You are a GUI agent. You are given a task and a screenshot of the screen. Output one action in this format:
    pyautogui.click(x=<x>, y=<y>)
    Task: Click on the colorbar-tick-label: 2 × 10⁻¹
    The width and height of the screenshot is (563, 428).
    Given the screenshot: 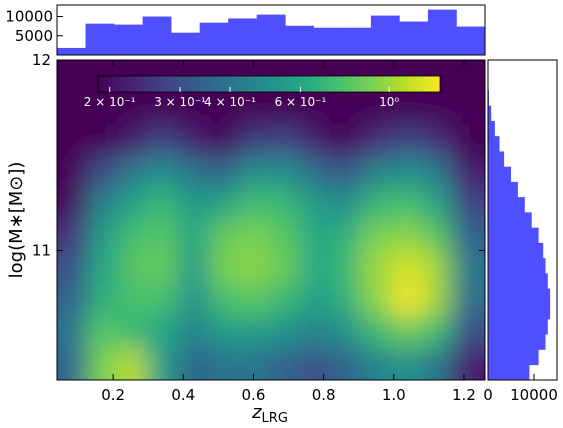 What is the action you would take?
    pyautogui.click(x=110, y=102)
    